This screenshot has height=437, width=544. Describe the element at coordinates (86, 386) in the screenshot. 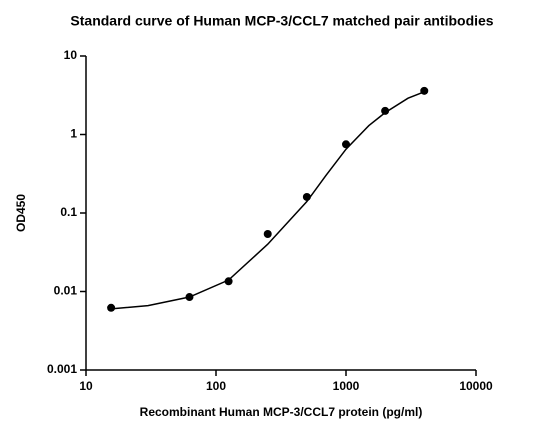

I see `x-tick-label: 10` at that location.